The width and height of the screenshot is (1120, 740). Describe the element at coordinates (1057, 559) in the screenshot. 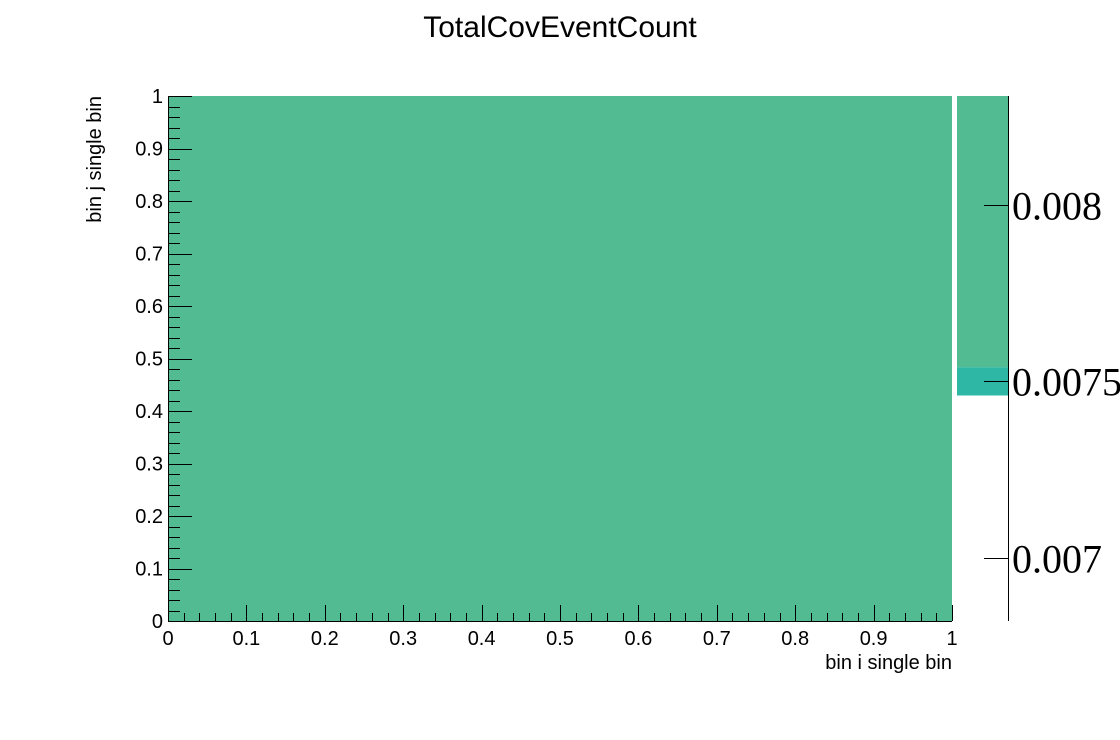

I see `palette-tick-label: 0.007` at that location.